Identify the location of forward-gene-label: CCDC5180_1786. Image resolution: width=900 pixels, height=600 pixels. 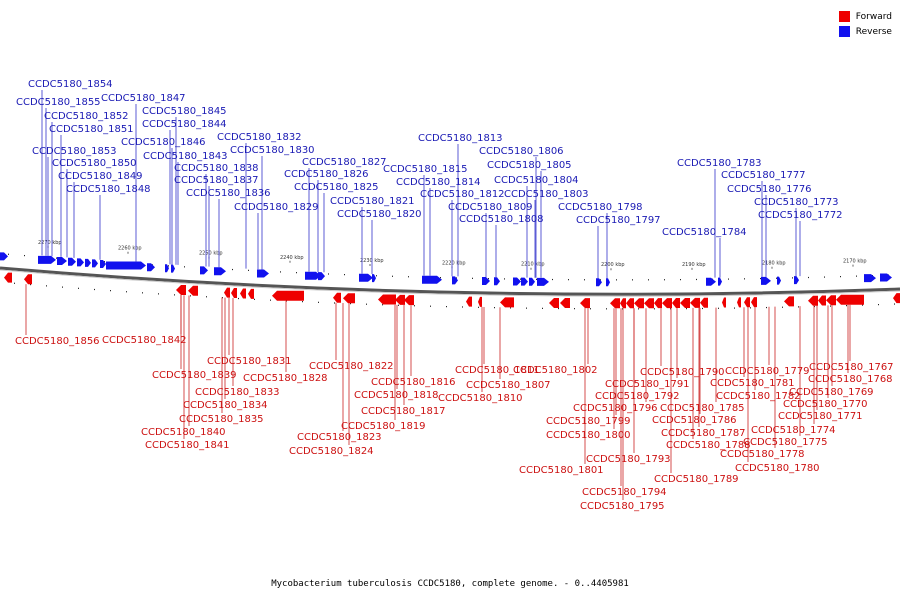
(694, 420).